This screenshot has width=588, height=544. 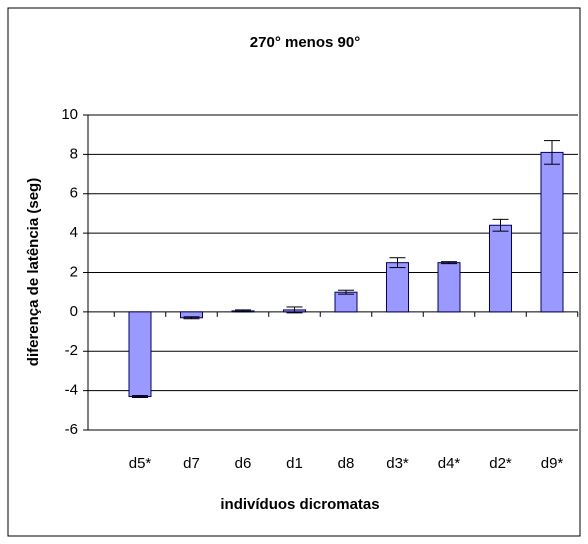 What do you see at coordinates (346, 463) in the screenshot?
I see `x-tick-label: d8` at bounding box center [346, 463].